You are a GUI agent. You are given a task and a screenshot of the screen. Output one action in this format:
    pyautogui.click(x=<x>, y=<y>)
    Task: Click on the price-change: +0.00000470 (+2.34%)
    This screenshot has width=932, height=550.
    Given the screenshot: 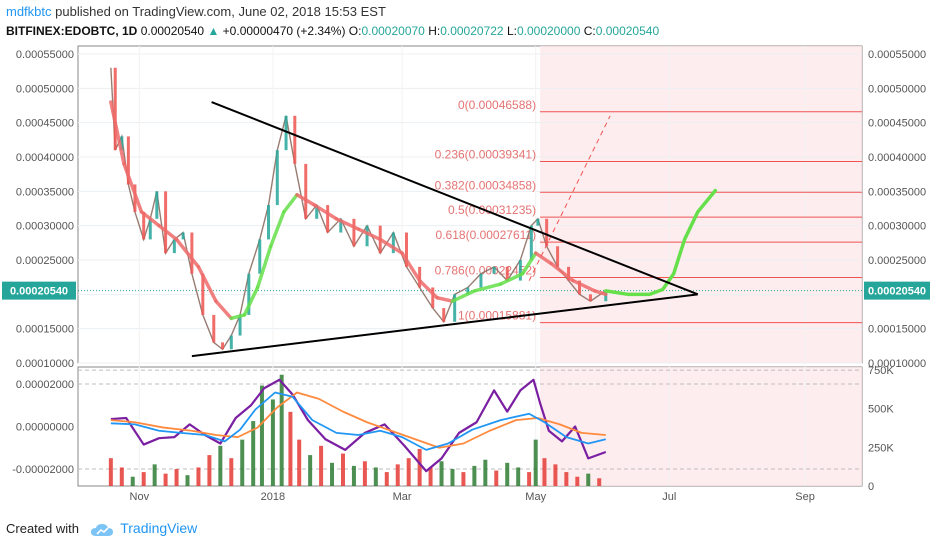 What is the action you would take?
    pyautogui.click(x=284, y=31)
    